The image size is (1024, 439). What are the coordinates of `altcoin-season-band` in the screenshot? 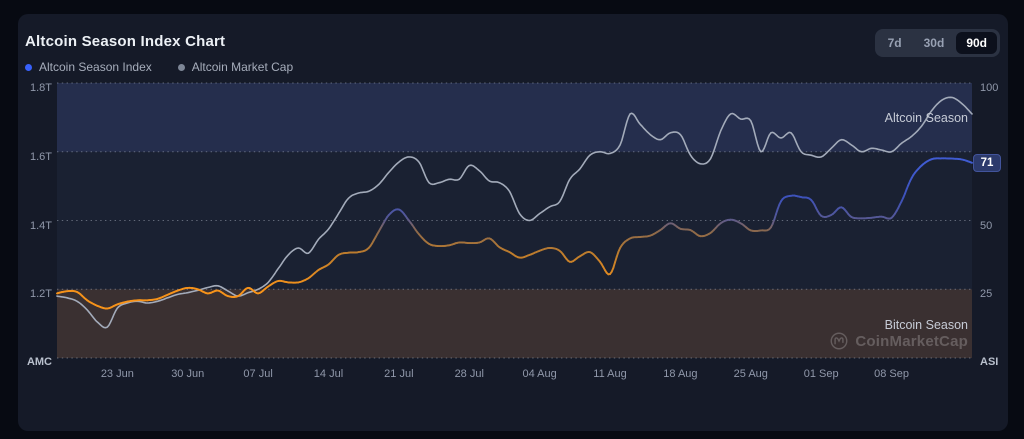 It's located at (514, 117).